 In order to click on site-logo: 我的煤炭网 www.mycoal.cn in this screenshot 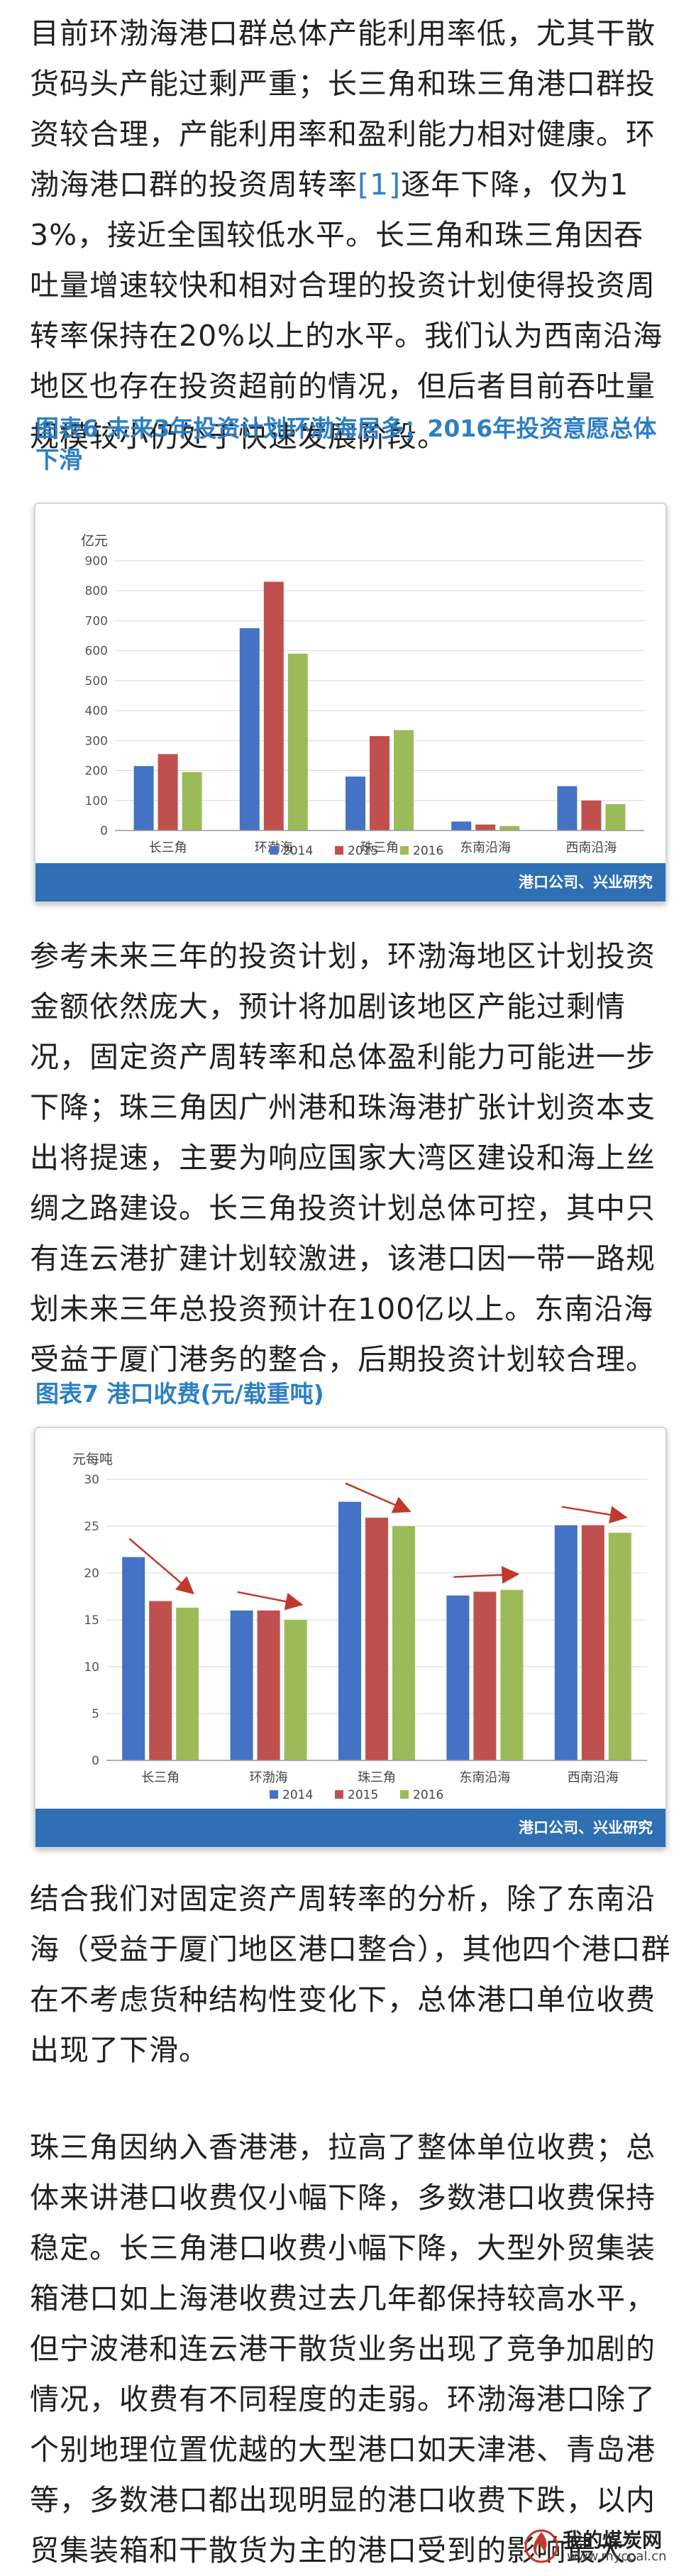, I will do `click(605, 2544)`.